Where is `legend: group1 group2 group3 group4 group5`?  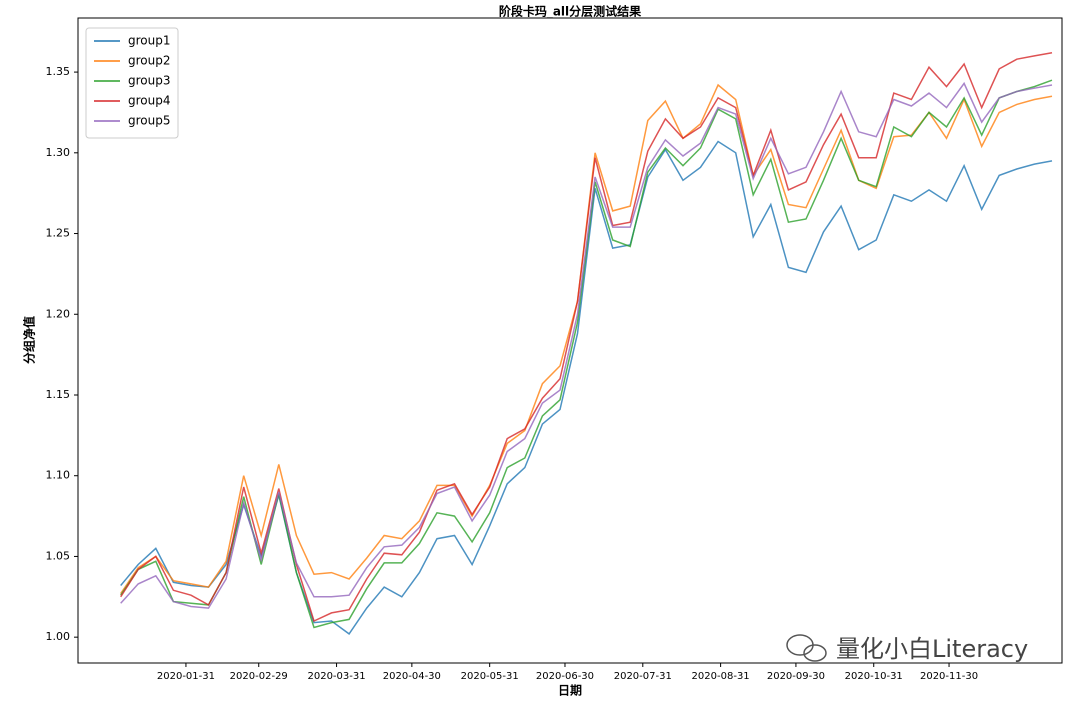
legend: group1 group2 group3 group4 group5 is located at coordinates (132, 83).